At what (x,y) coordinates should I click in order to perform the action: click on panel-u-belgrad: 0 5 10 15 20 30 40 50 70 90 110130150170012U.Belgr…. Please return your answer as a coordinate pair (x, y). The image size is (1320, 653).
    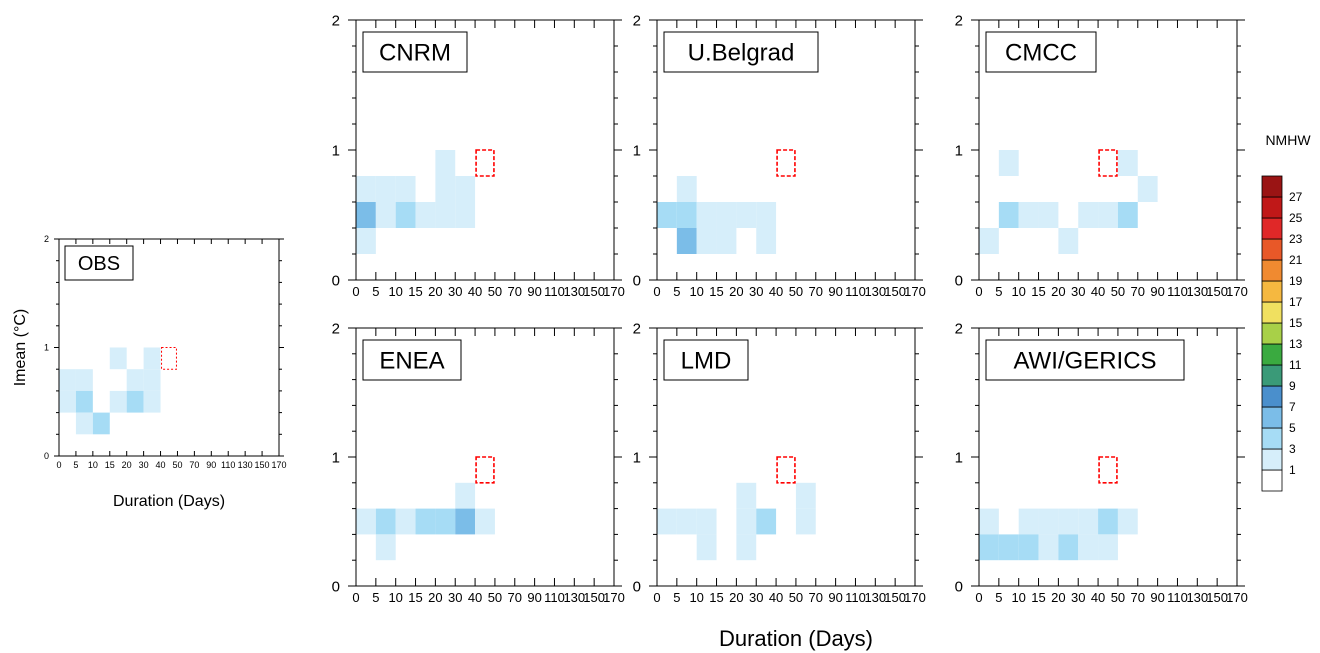
    Looking at the image, I should click on (779, 156).